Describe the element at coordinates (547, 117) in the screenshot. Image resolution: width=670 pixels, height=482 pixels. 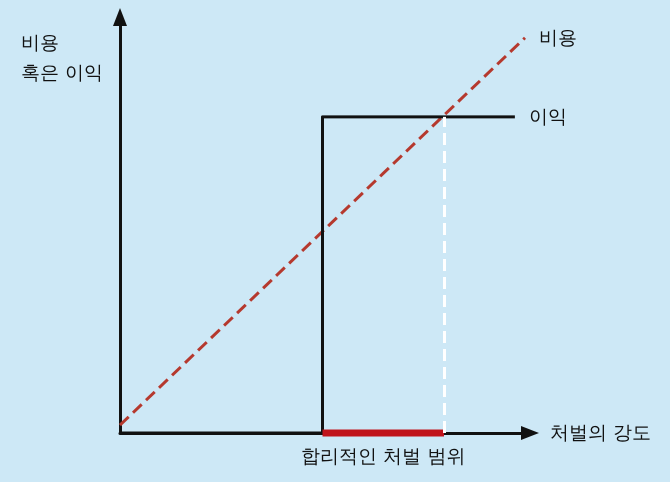
I see `series-label: 이익` at that location.